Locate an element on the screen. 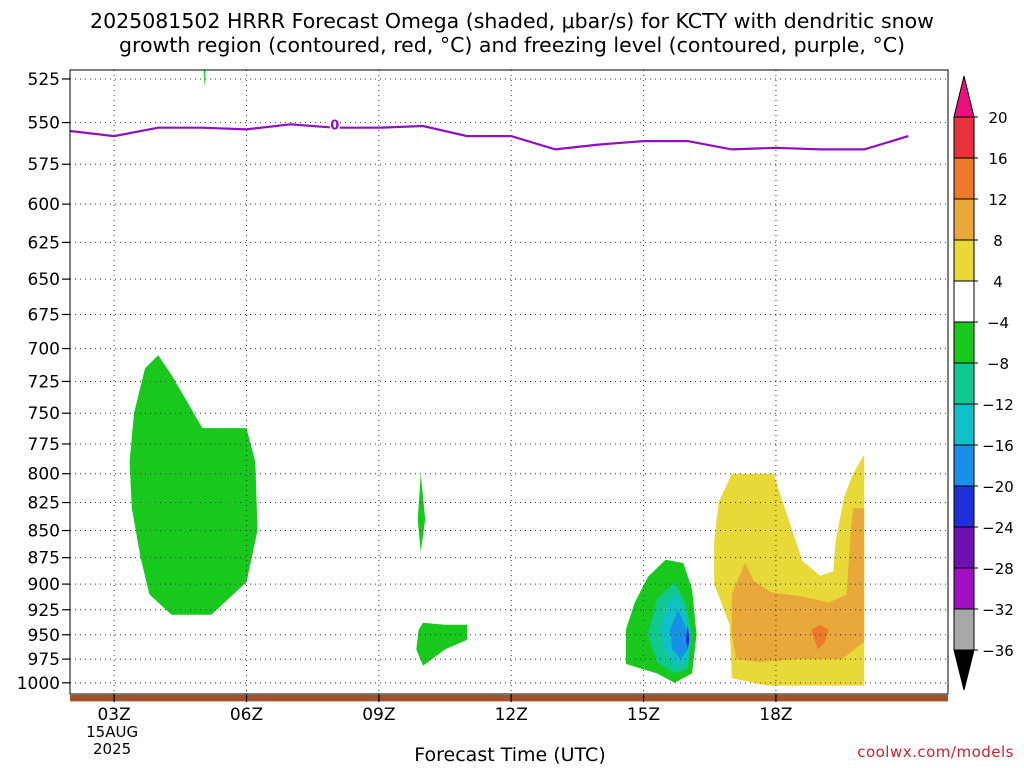 The width and height of the screenshot is (1024, 768). y-tick-label-725: 725 is located at coordinates (44, 382).